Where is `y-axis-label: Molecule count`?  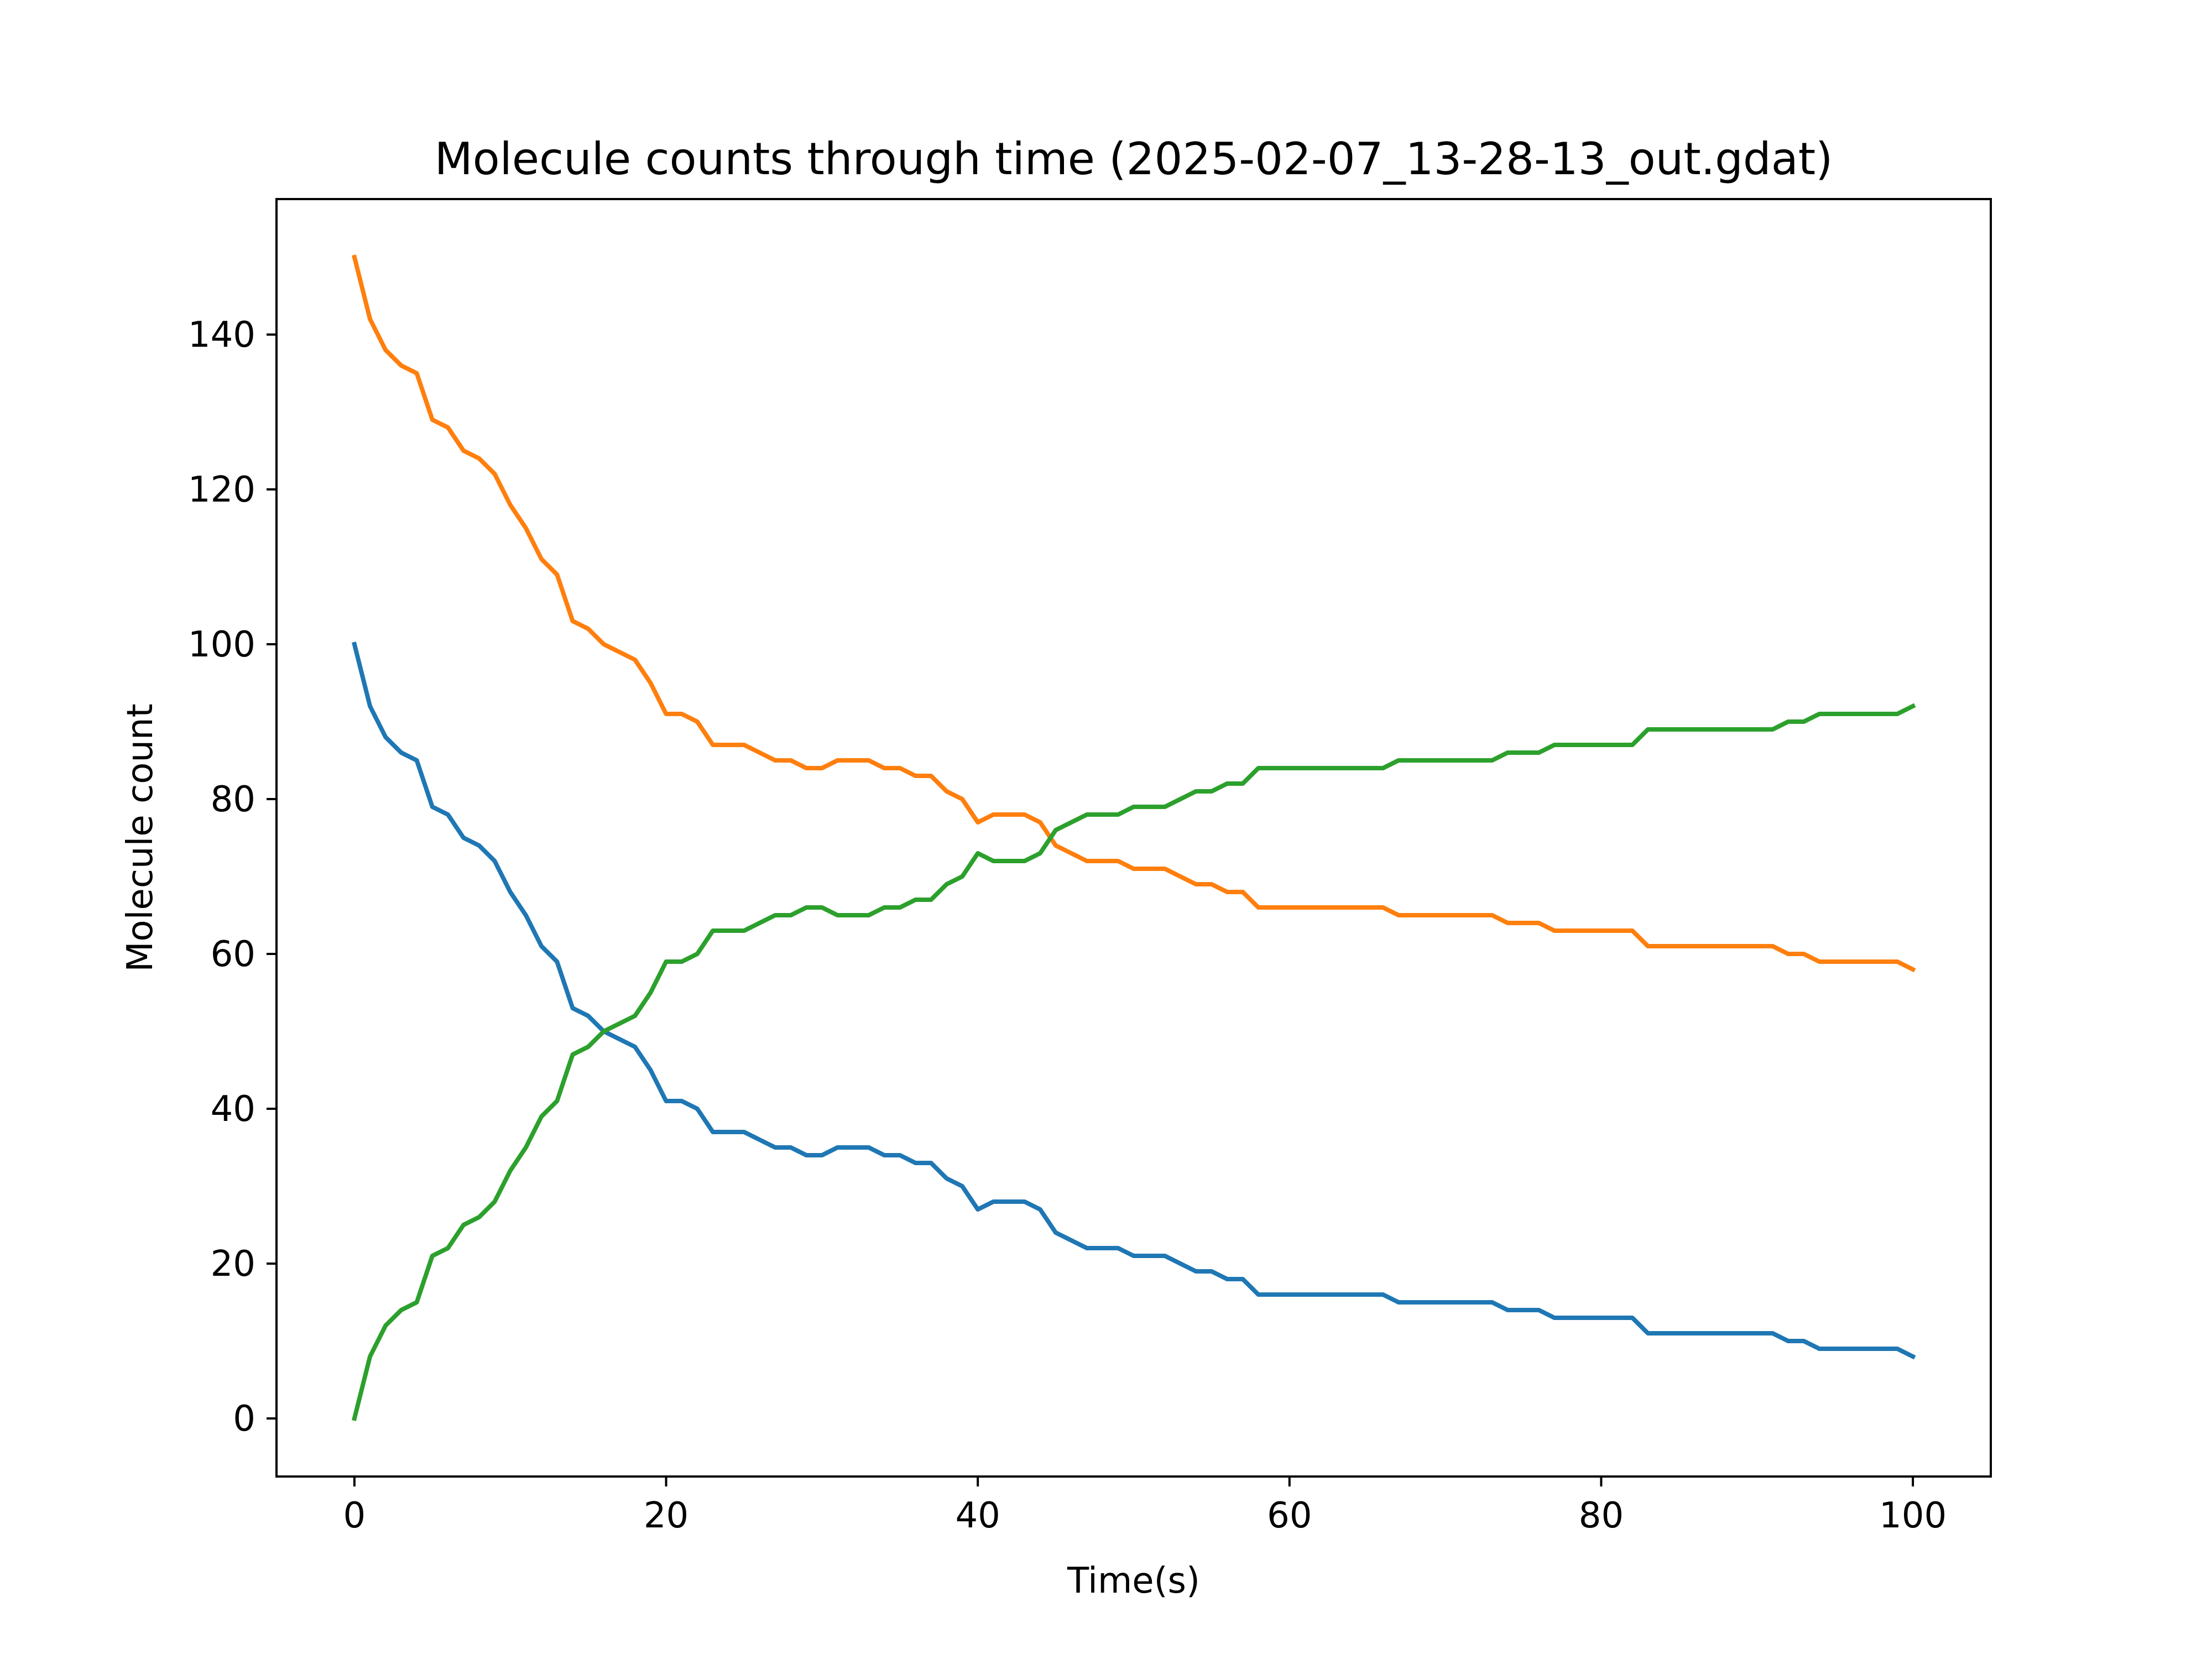 y-axis-label: Molecule count is located at coordinates (141, 838).